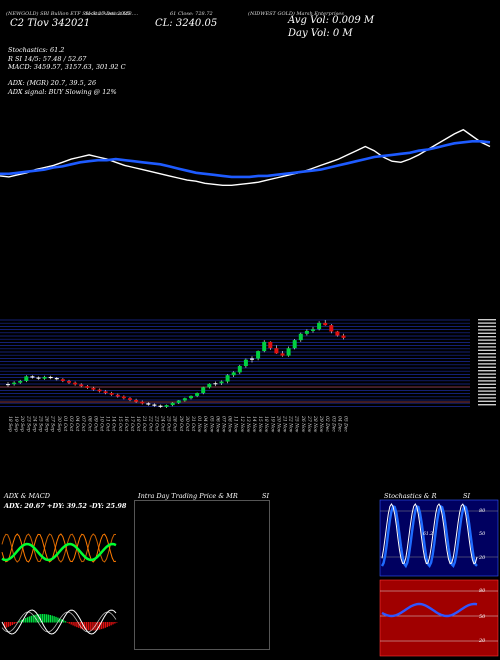 Image resolution: width=500 pixels, height=660 pixels. I want to click on date-label: 18 Sep, so click(10, 424).